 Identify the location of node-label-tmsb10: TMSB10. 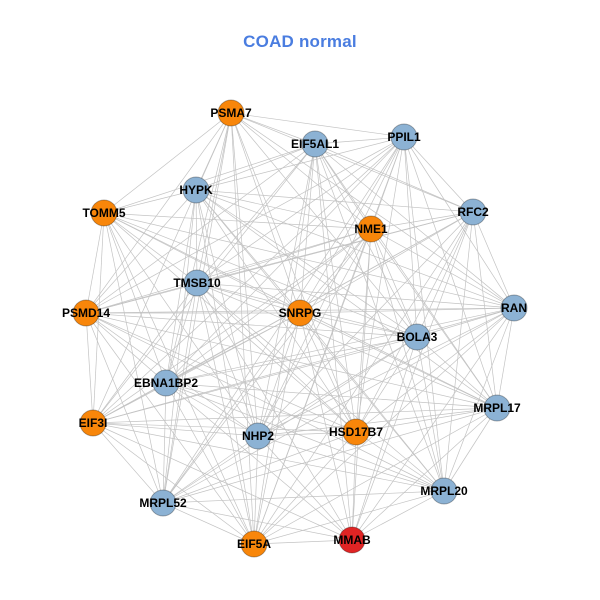
(197, 283).